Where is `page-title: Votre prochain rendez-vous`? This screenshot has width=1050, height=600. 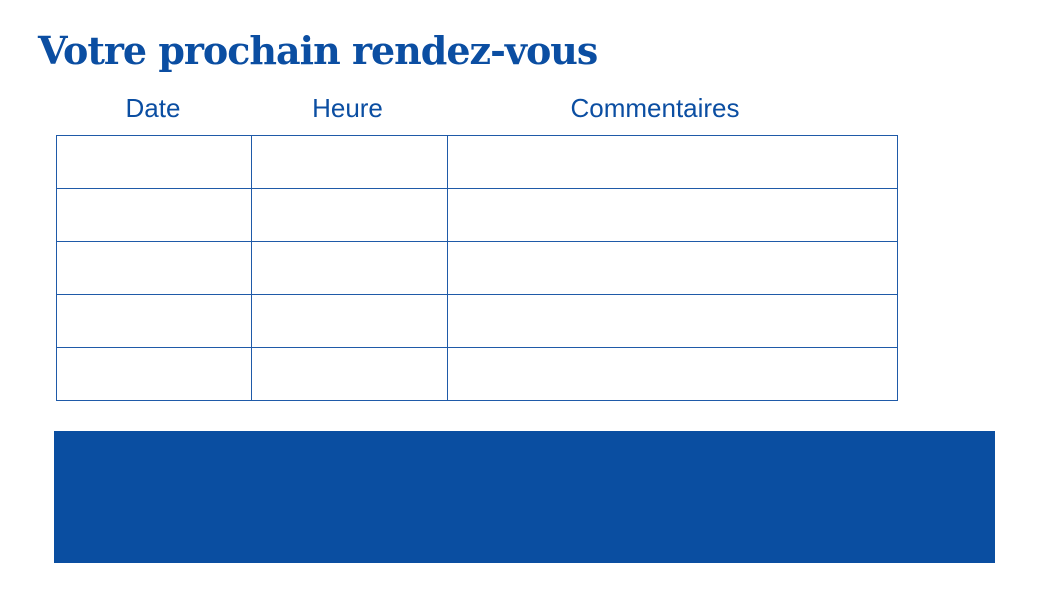 page-title: Votre prochain rendez-vous is located at coordinates (318, 50).